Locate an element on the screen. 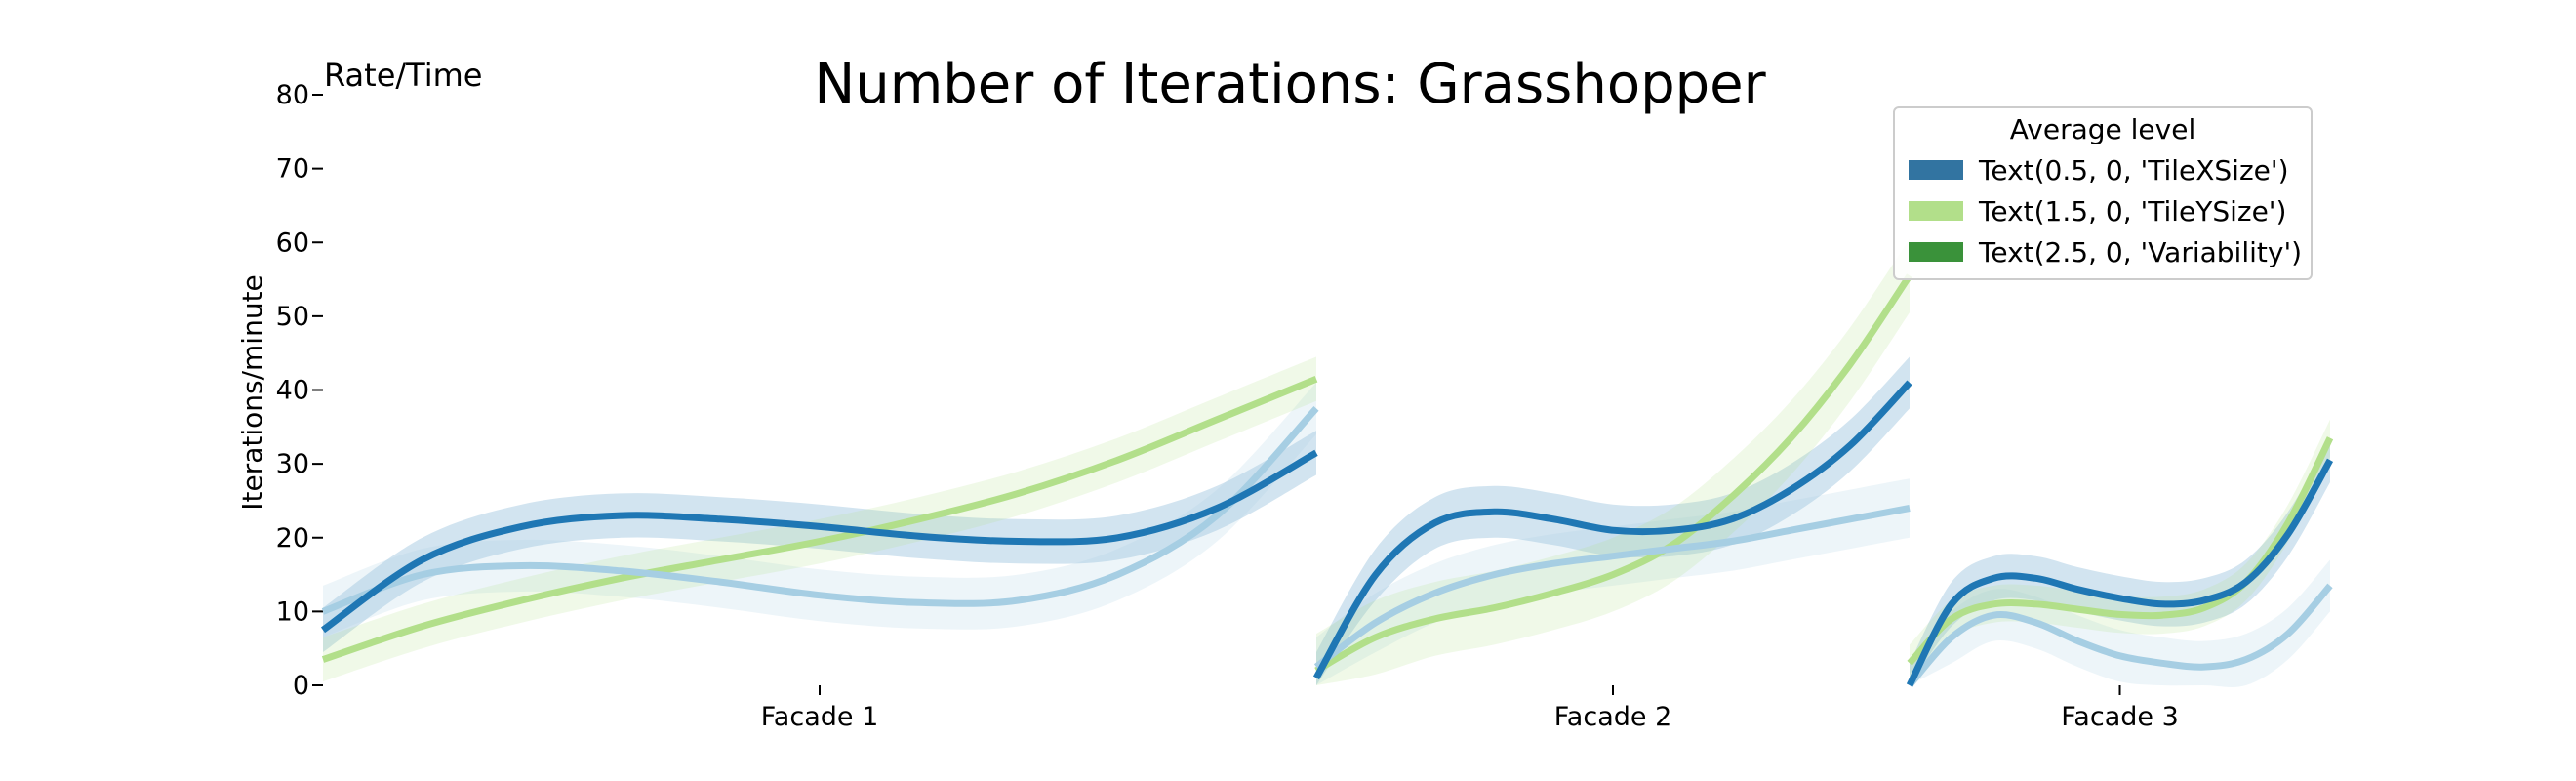  x-tick-label: Facade 2 is located at coordinates (1613, 717).